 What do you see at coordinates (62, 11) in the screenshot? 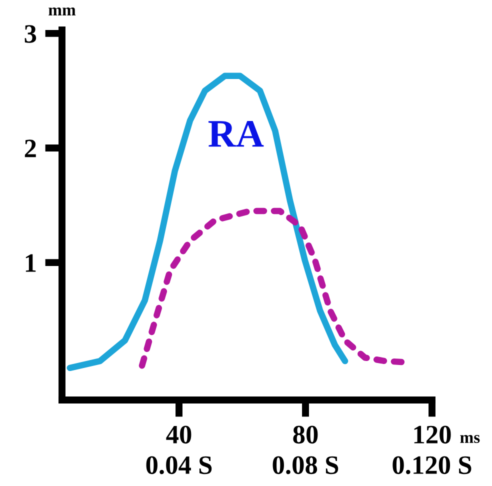
I see `y-axis-title: mm` at bounding box center [62, 11].